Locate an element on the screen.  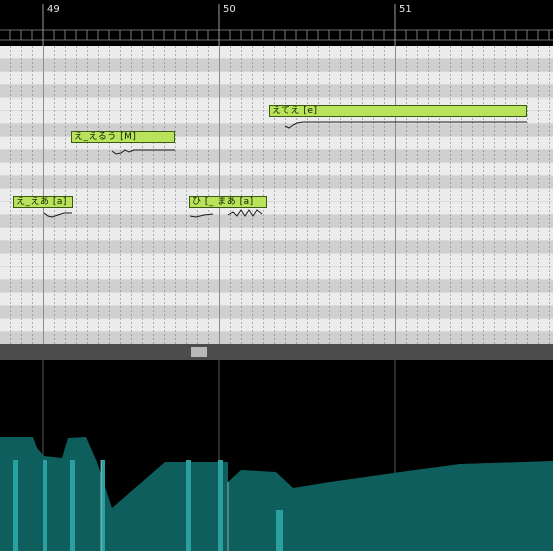
bar-number-50: 50 is located at coordinates (229, 9).